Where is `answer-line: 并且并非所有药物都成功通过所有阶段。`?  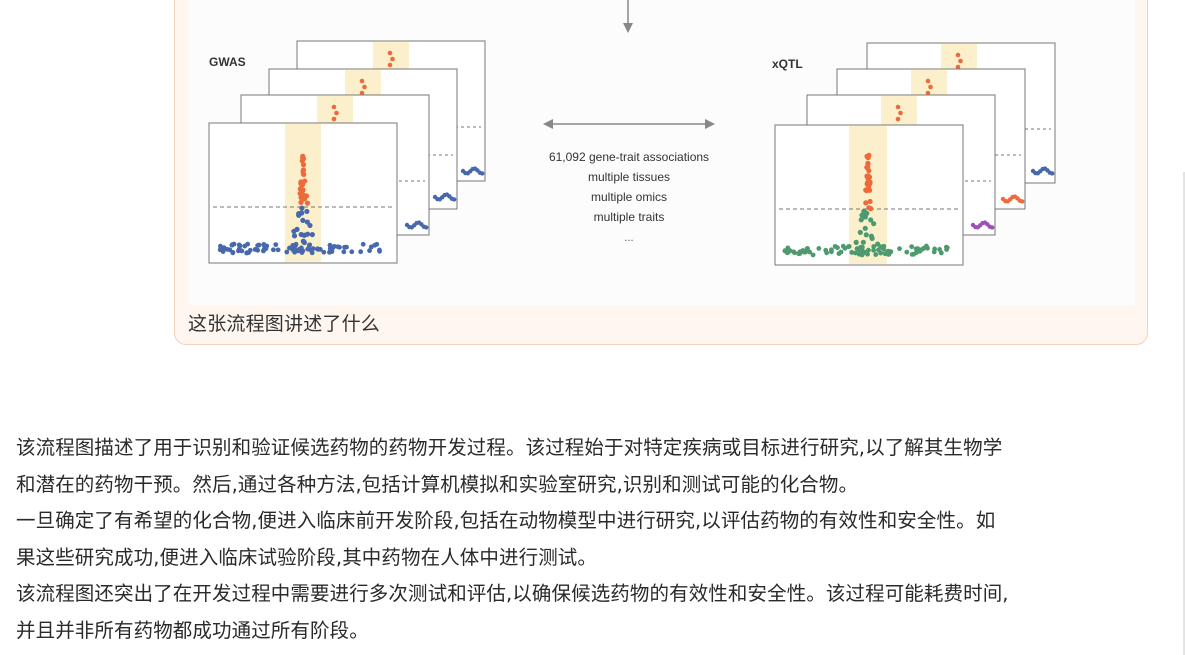
answer-line: 并且并非所有药物都成功通过所有阶段。 is located at coordinates (192, 630).